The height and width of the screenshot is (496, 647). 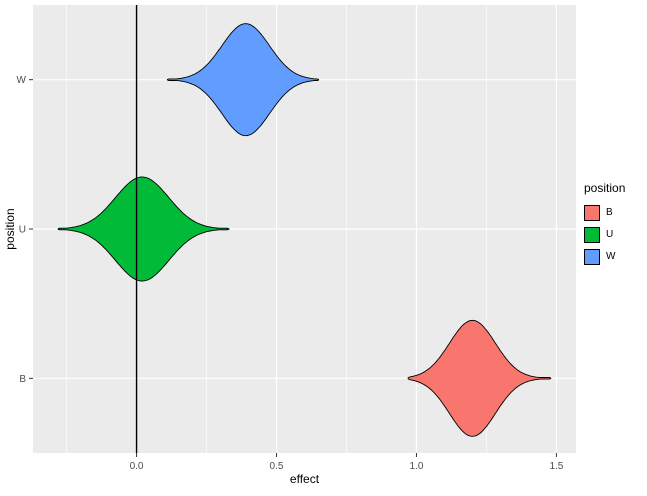 I want to click on legend-key-b, so click(x=592, y=212).